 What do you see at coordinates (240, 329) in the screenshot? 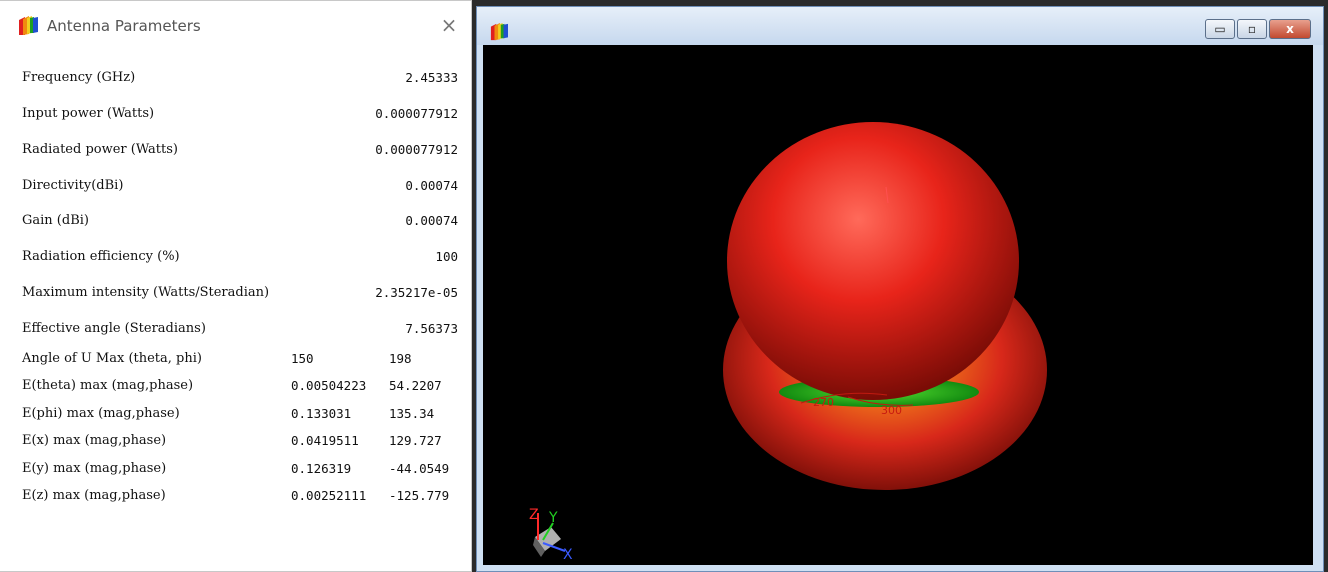
I see `param-row-effective-angle: Effective angle (Steradians) 7.56373` at bounding box center [240, 329].